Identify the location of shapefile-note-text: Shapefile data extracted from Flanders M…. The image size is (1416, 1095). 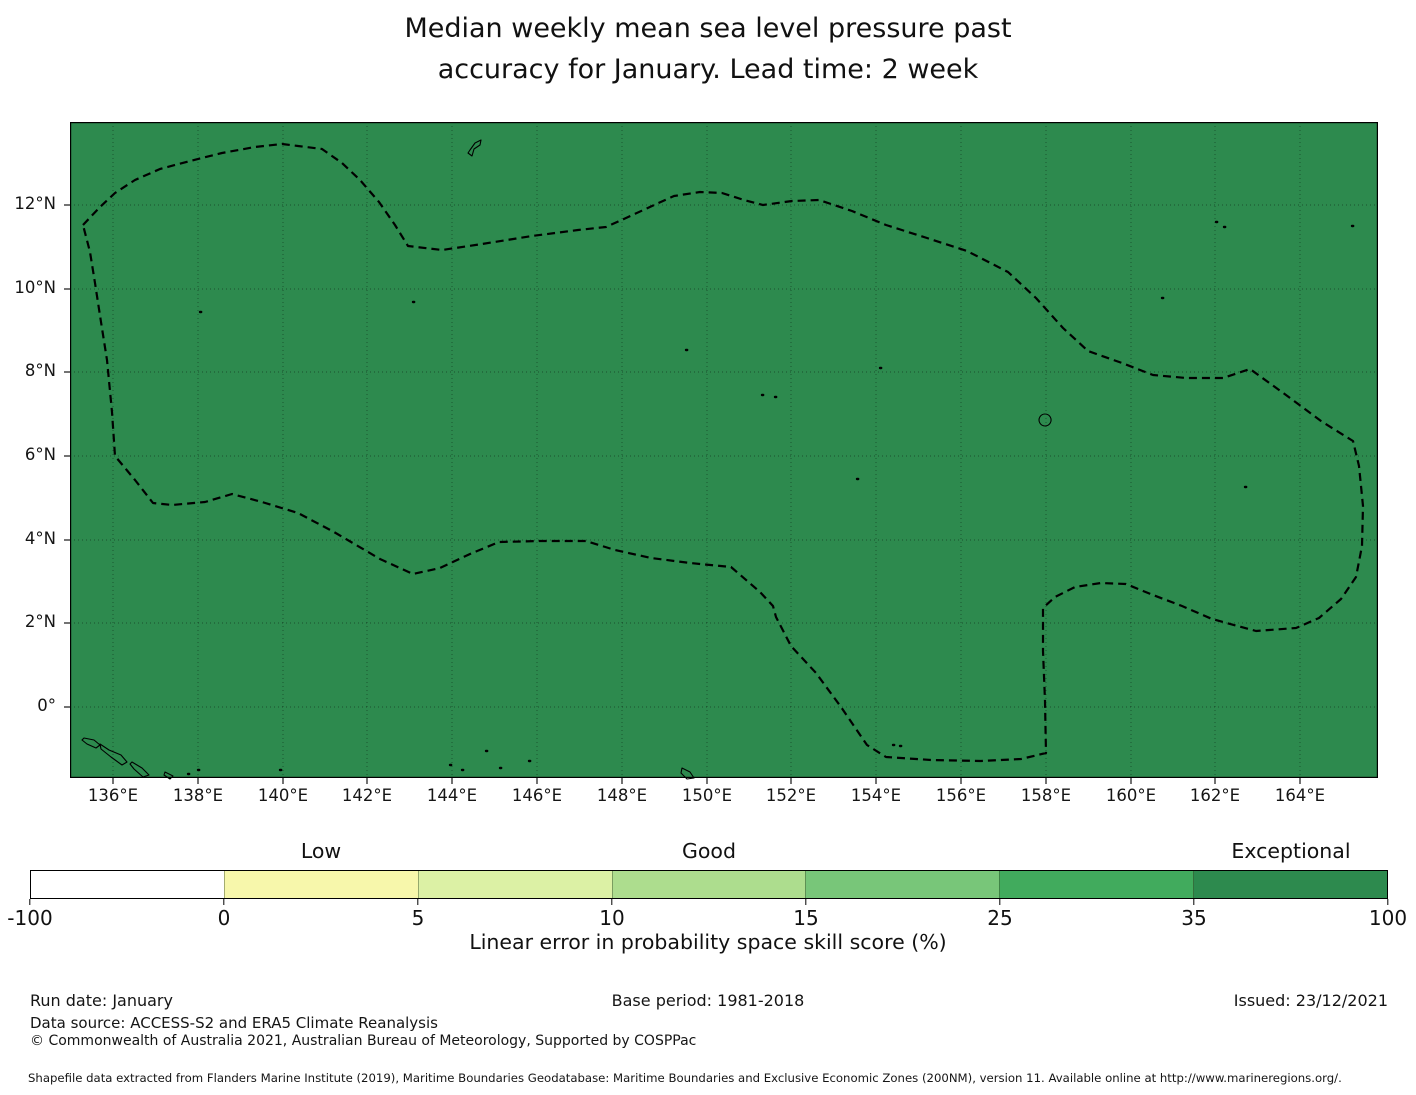
(685, 1078).